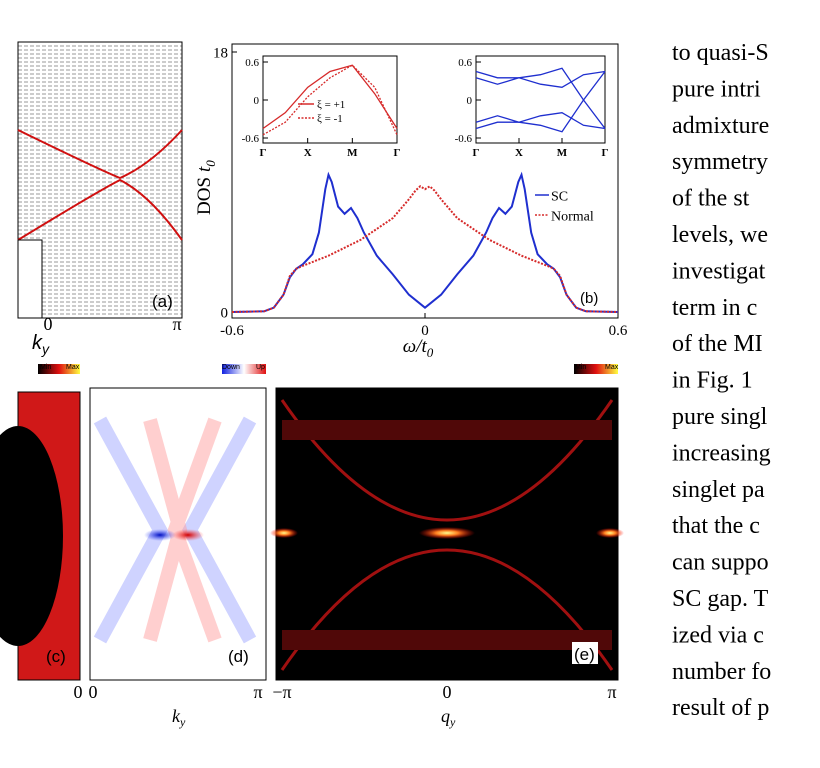  Describe the element at coordinates (331, 105) in the screenshot. I see `legend-label: ξ = +1` at that location.